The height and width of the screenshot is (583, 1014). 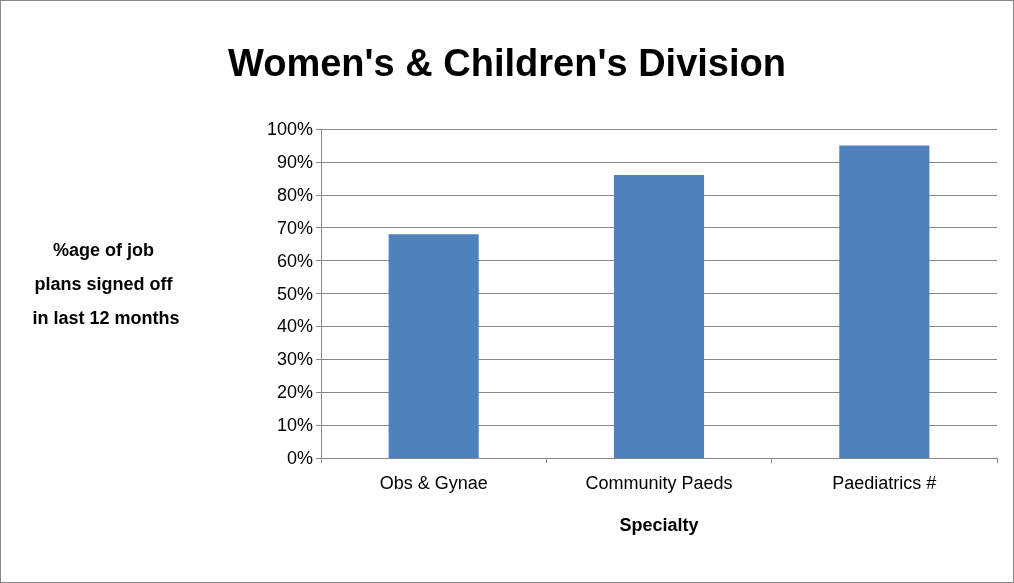 What do you see at coordinates (294, 260) in the screenshot?
I see `y-tick-label: 60%` at bounding box center [294, 260].